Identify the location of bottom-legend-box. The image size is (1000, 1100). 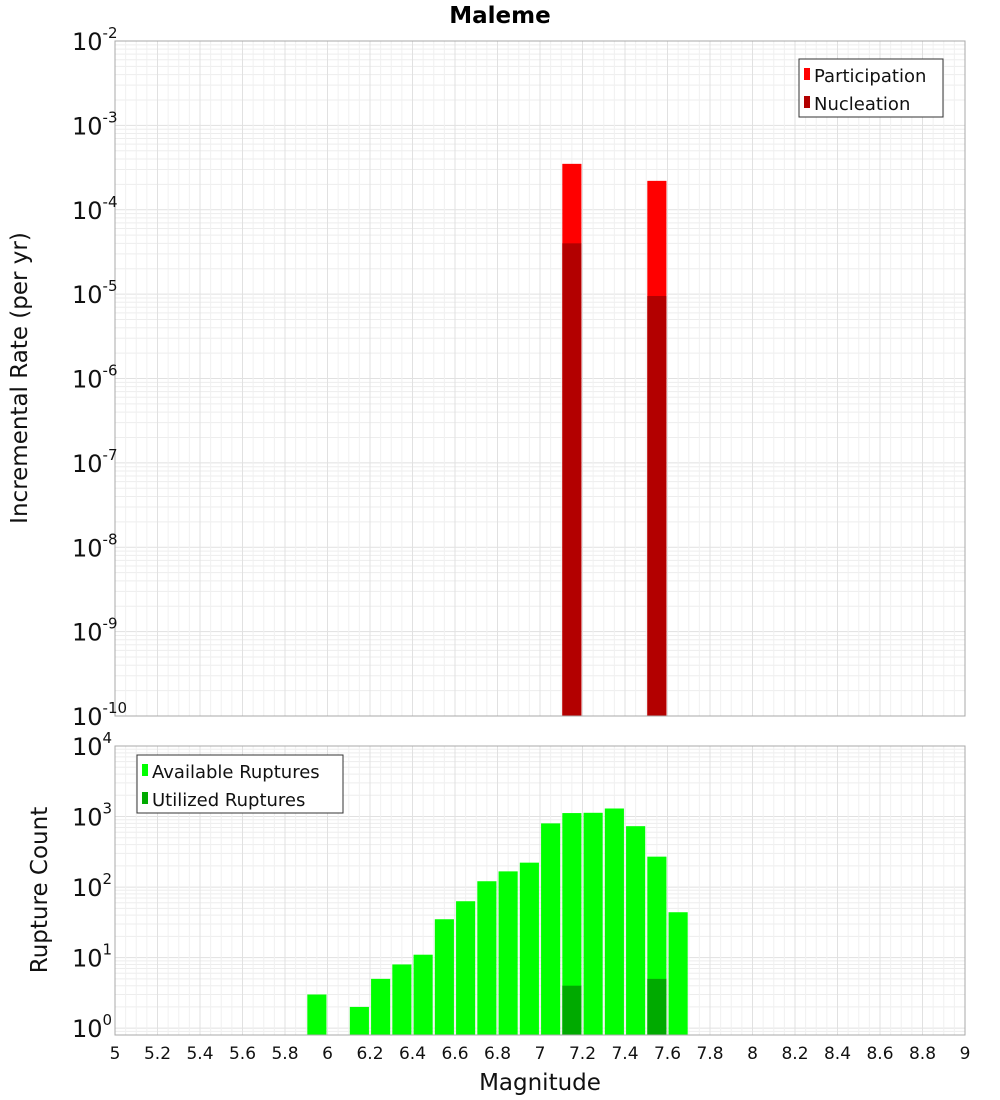
(240, 784).